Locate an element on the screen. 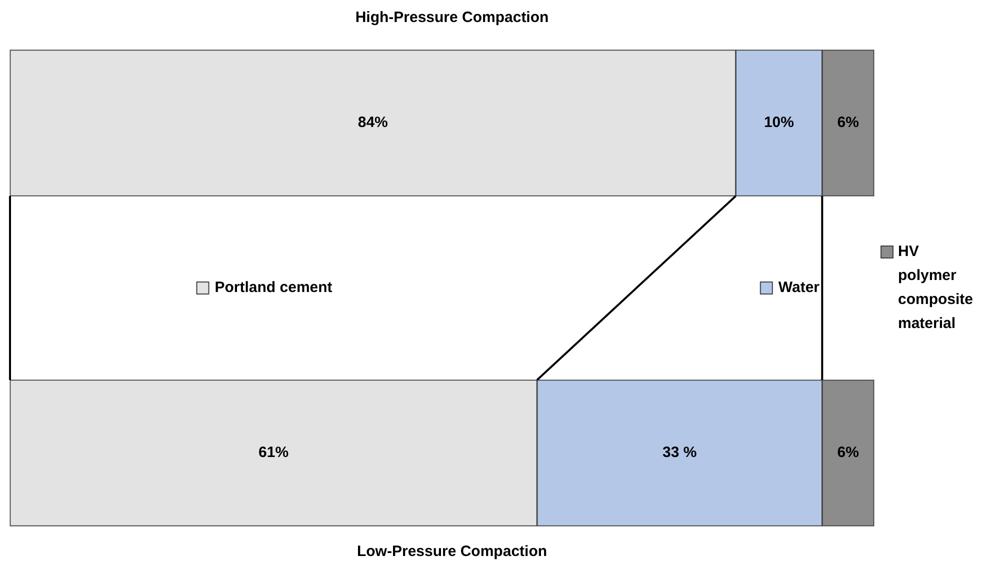  data-label: 33 % is located at coordinates (679, 453).